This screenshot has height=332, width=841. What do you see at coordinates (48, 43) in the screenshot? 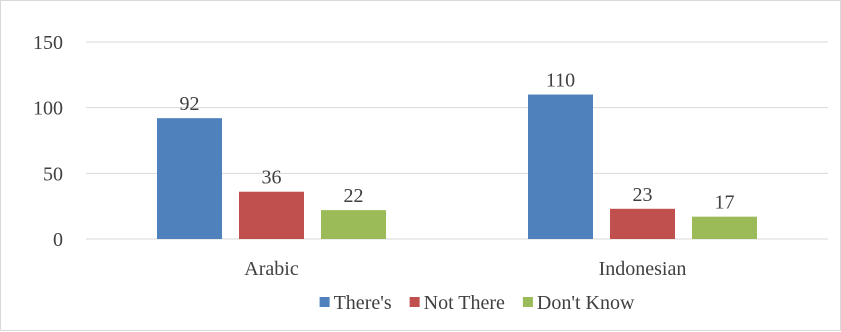
I see `y-tick-label: 150` at bounding box center [48, 43].